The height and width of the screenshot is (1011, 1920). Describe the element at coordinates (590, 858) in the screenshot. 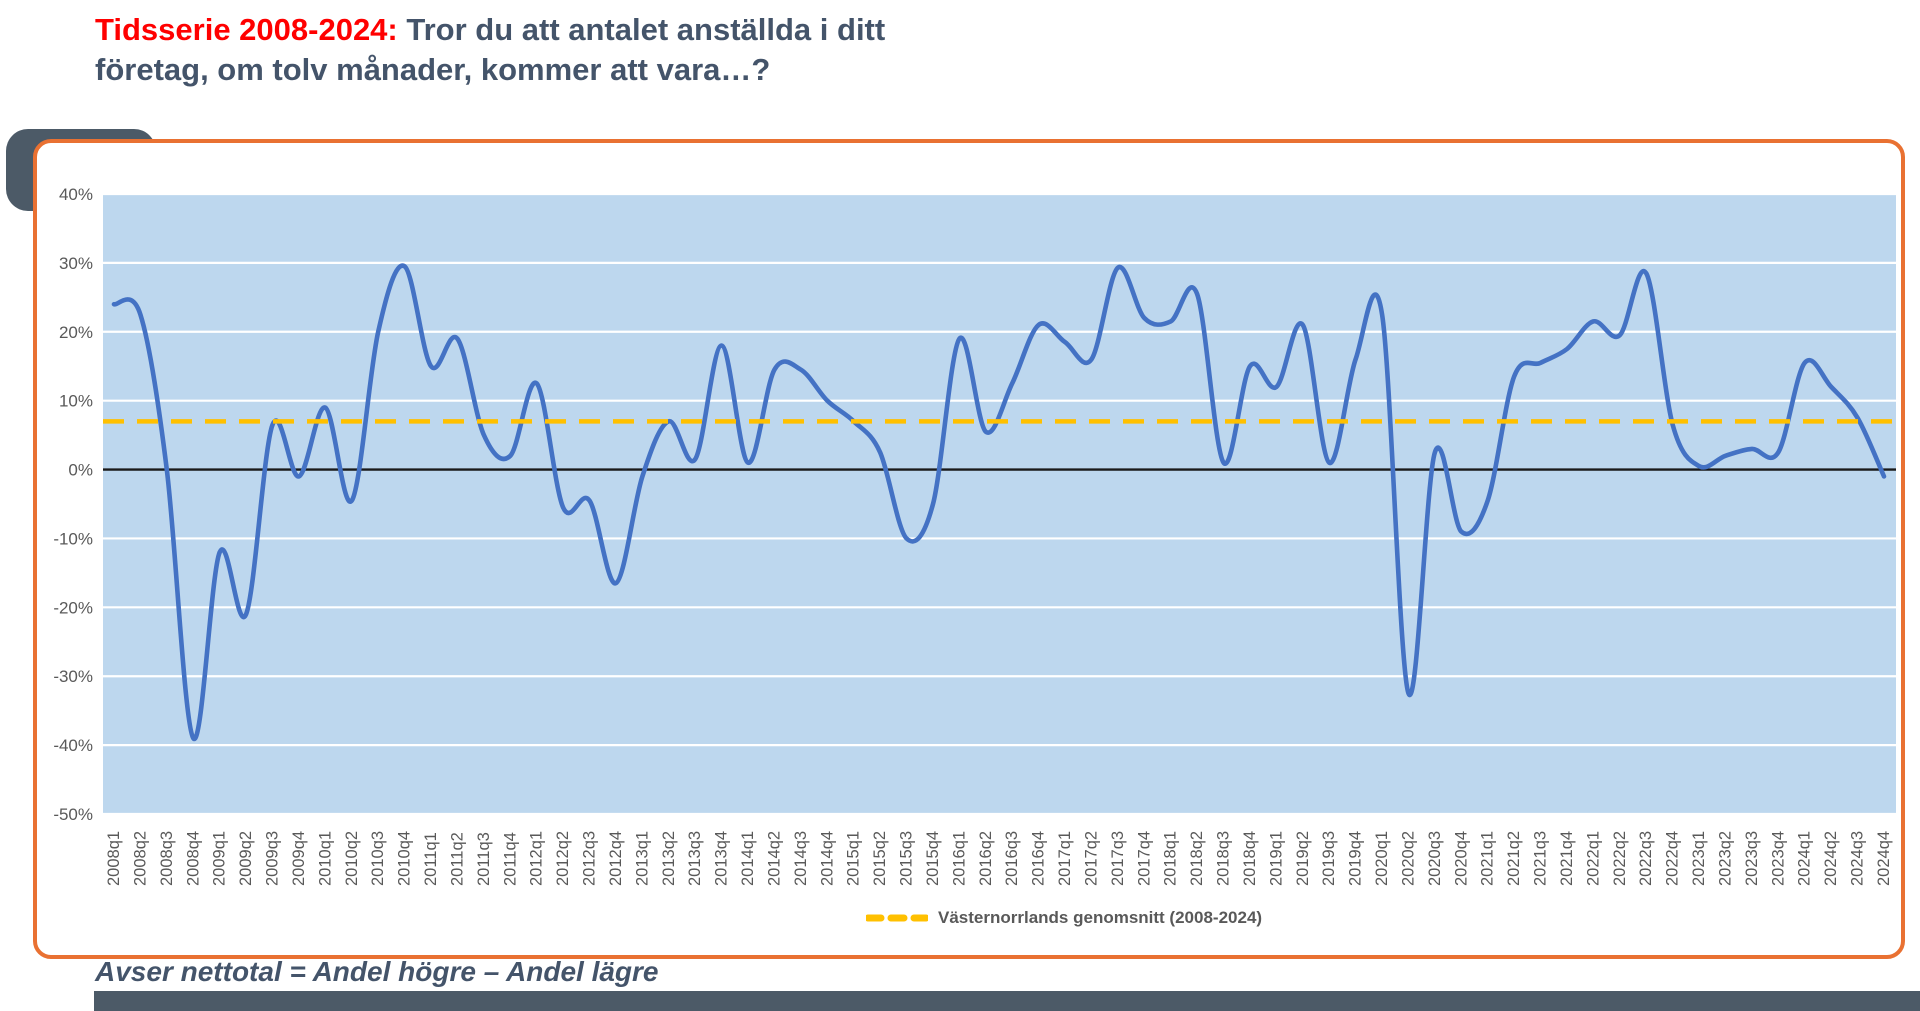

I see `x-tick-label: 2012q3` at that location.